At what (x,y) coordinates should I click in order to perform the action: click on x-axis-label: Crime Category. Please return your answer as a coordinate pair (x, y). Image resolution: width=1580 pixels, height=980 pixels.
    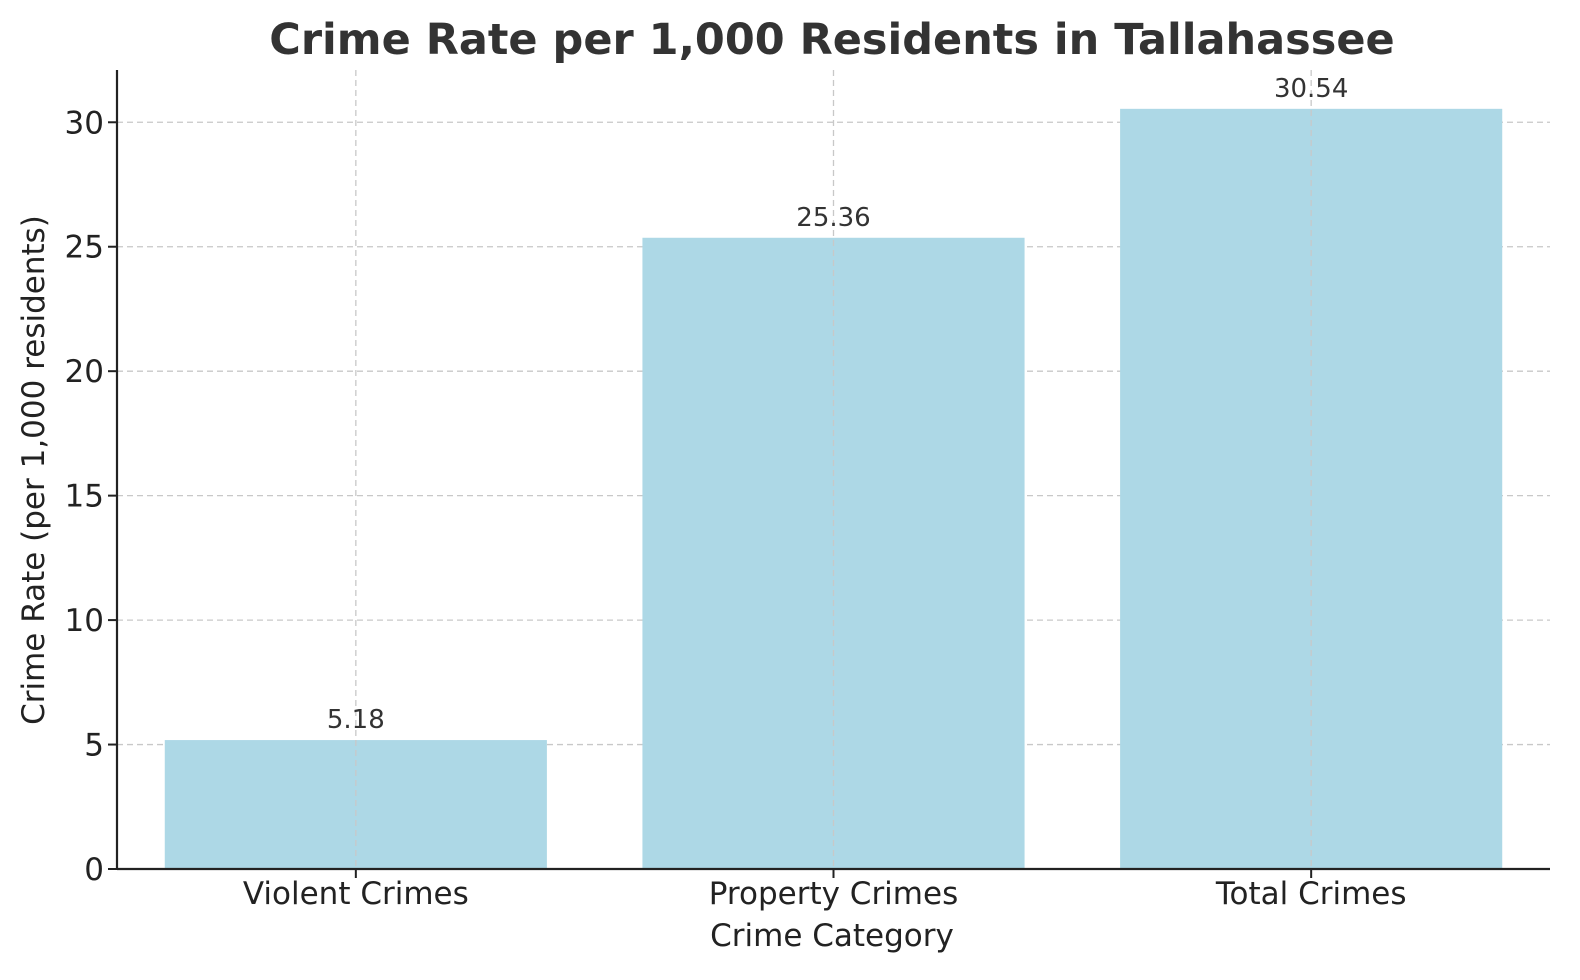
    Looking at the image, I should click on (832, 936).